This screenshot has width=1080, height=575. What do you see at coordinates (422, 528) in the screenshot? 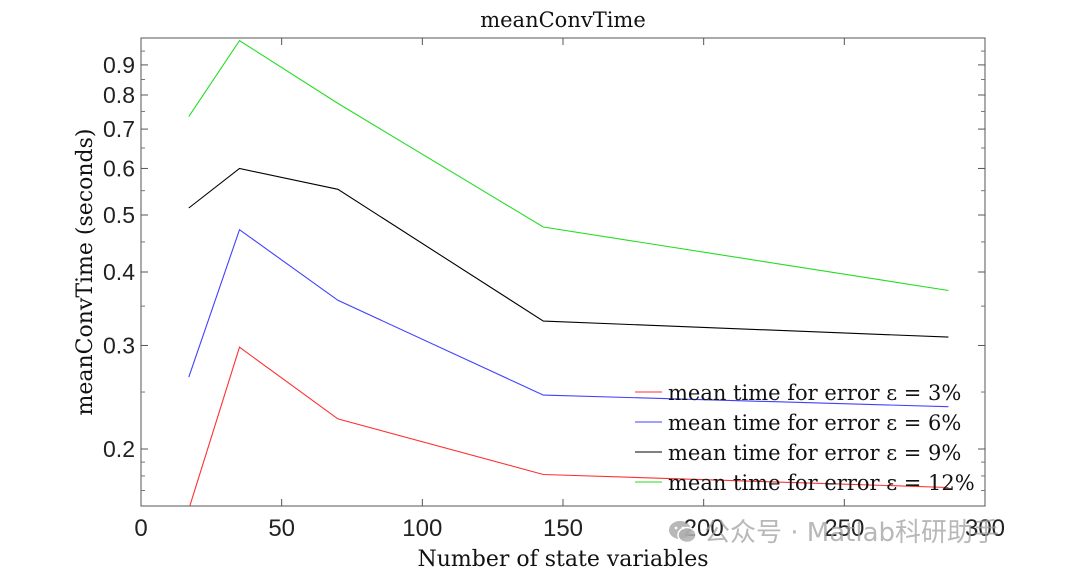
I see `x-tick-label: 100` at bounding box center [422, 528].